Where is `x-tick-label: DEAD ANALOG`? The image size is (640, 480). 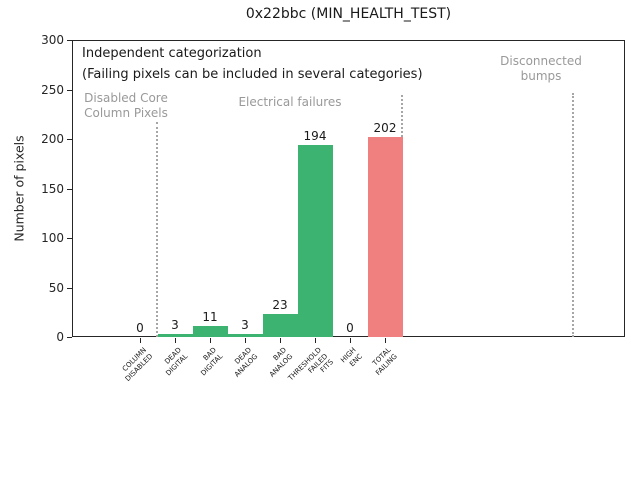 x-tick-label: DEAD ANALOG is located at coordinates (245, 362).